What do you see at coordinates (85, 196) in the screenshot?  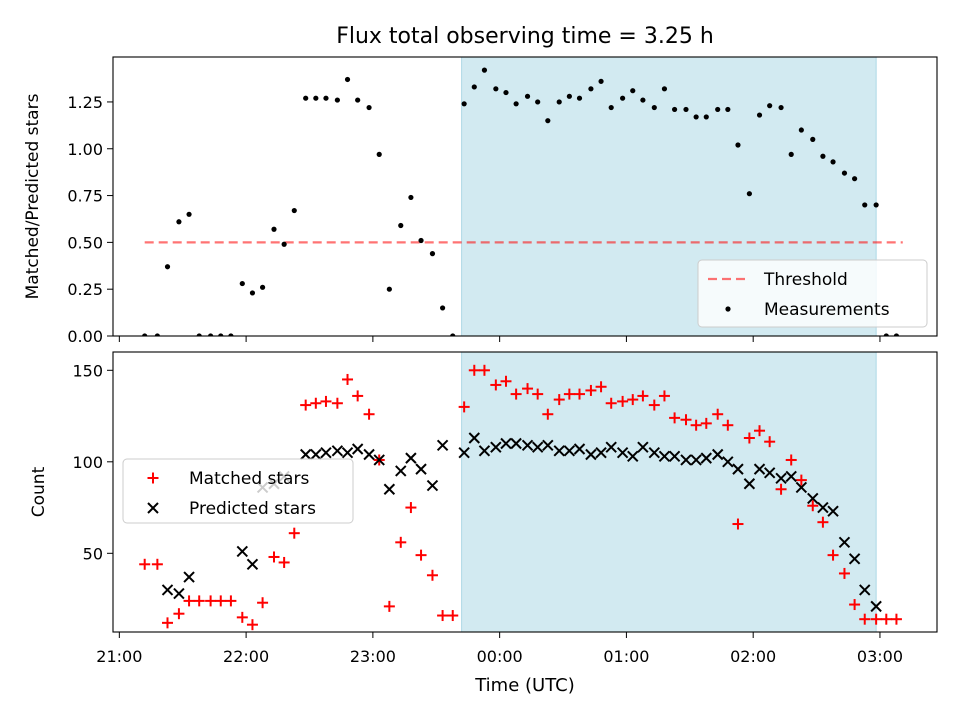 I see `y-tick-label: 0.75` at bounding box center [85, 196].